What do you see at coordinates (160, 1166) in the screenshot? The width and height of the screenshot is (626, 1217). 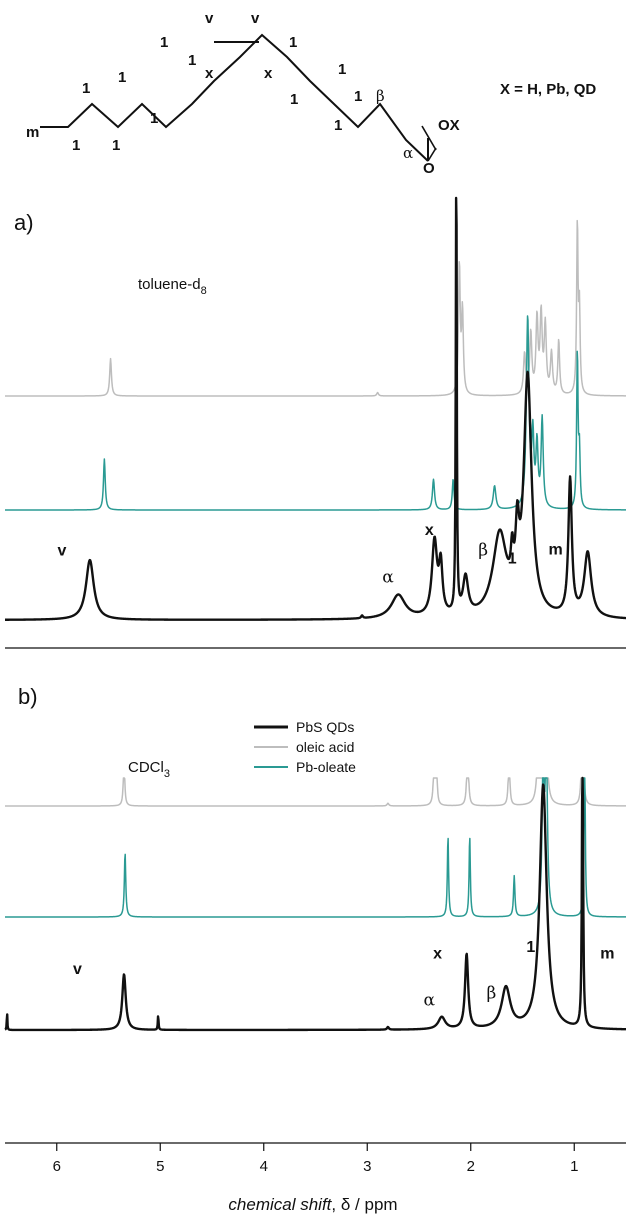 I see `x-tick-label: 5` at bounding box center [160, 1166].